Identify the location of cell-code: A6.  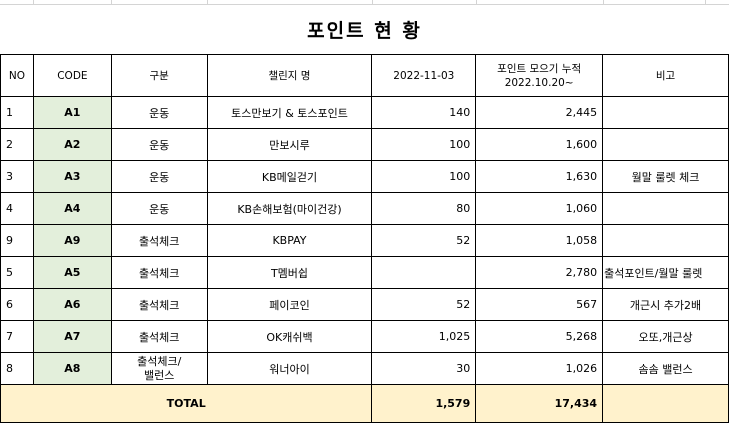
(72, 304).